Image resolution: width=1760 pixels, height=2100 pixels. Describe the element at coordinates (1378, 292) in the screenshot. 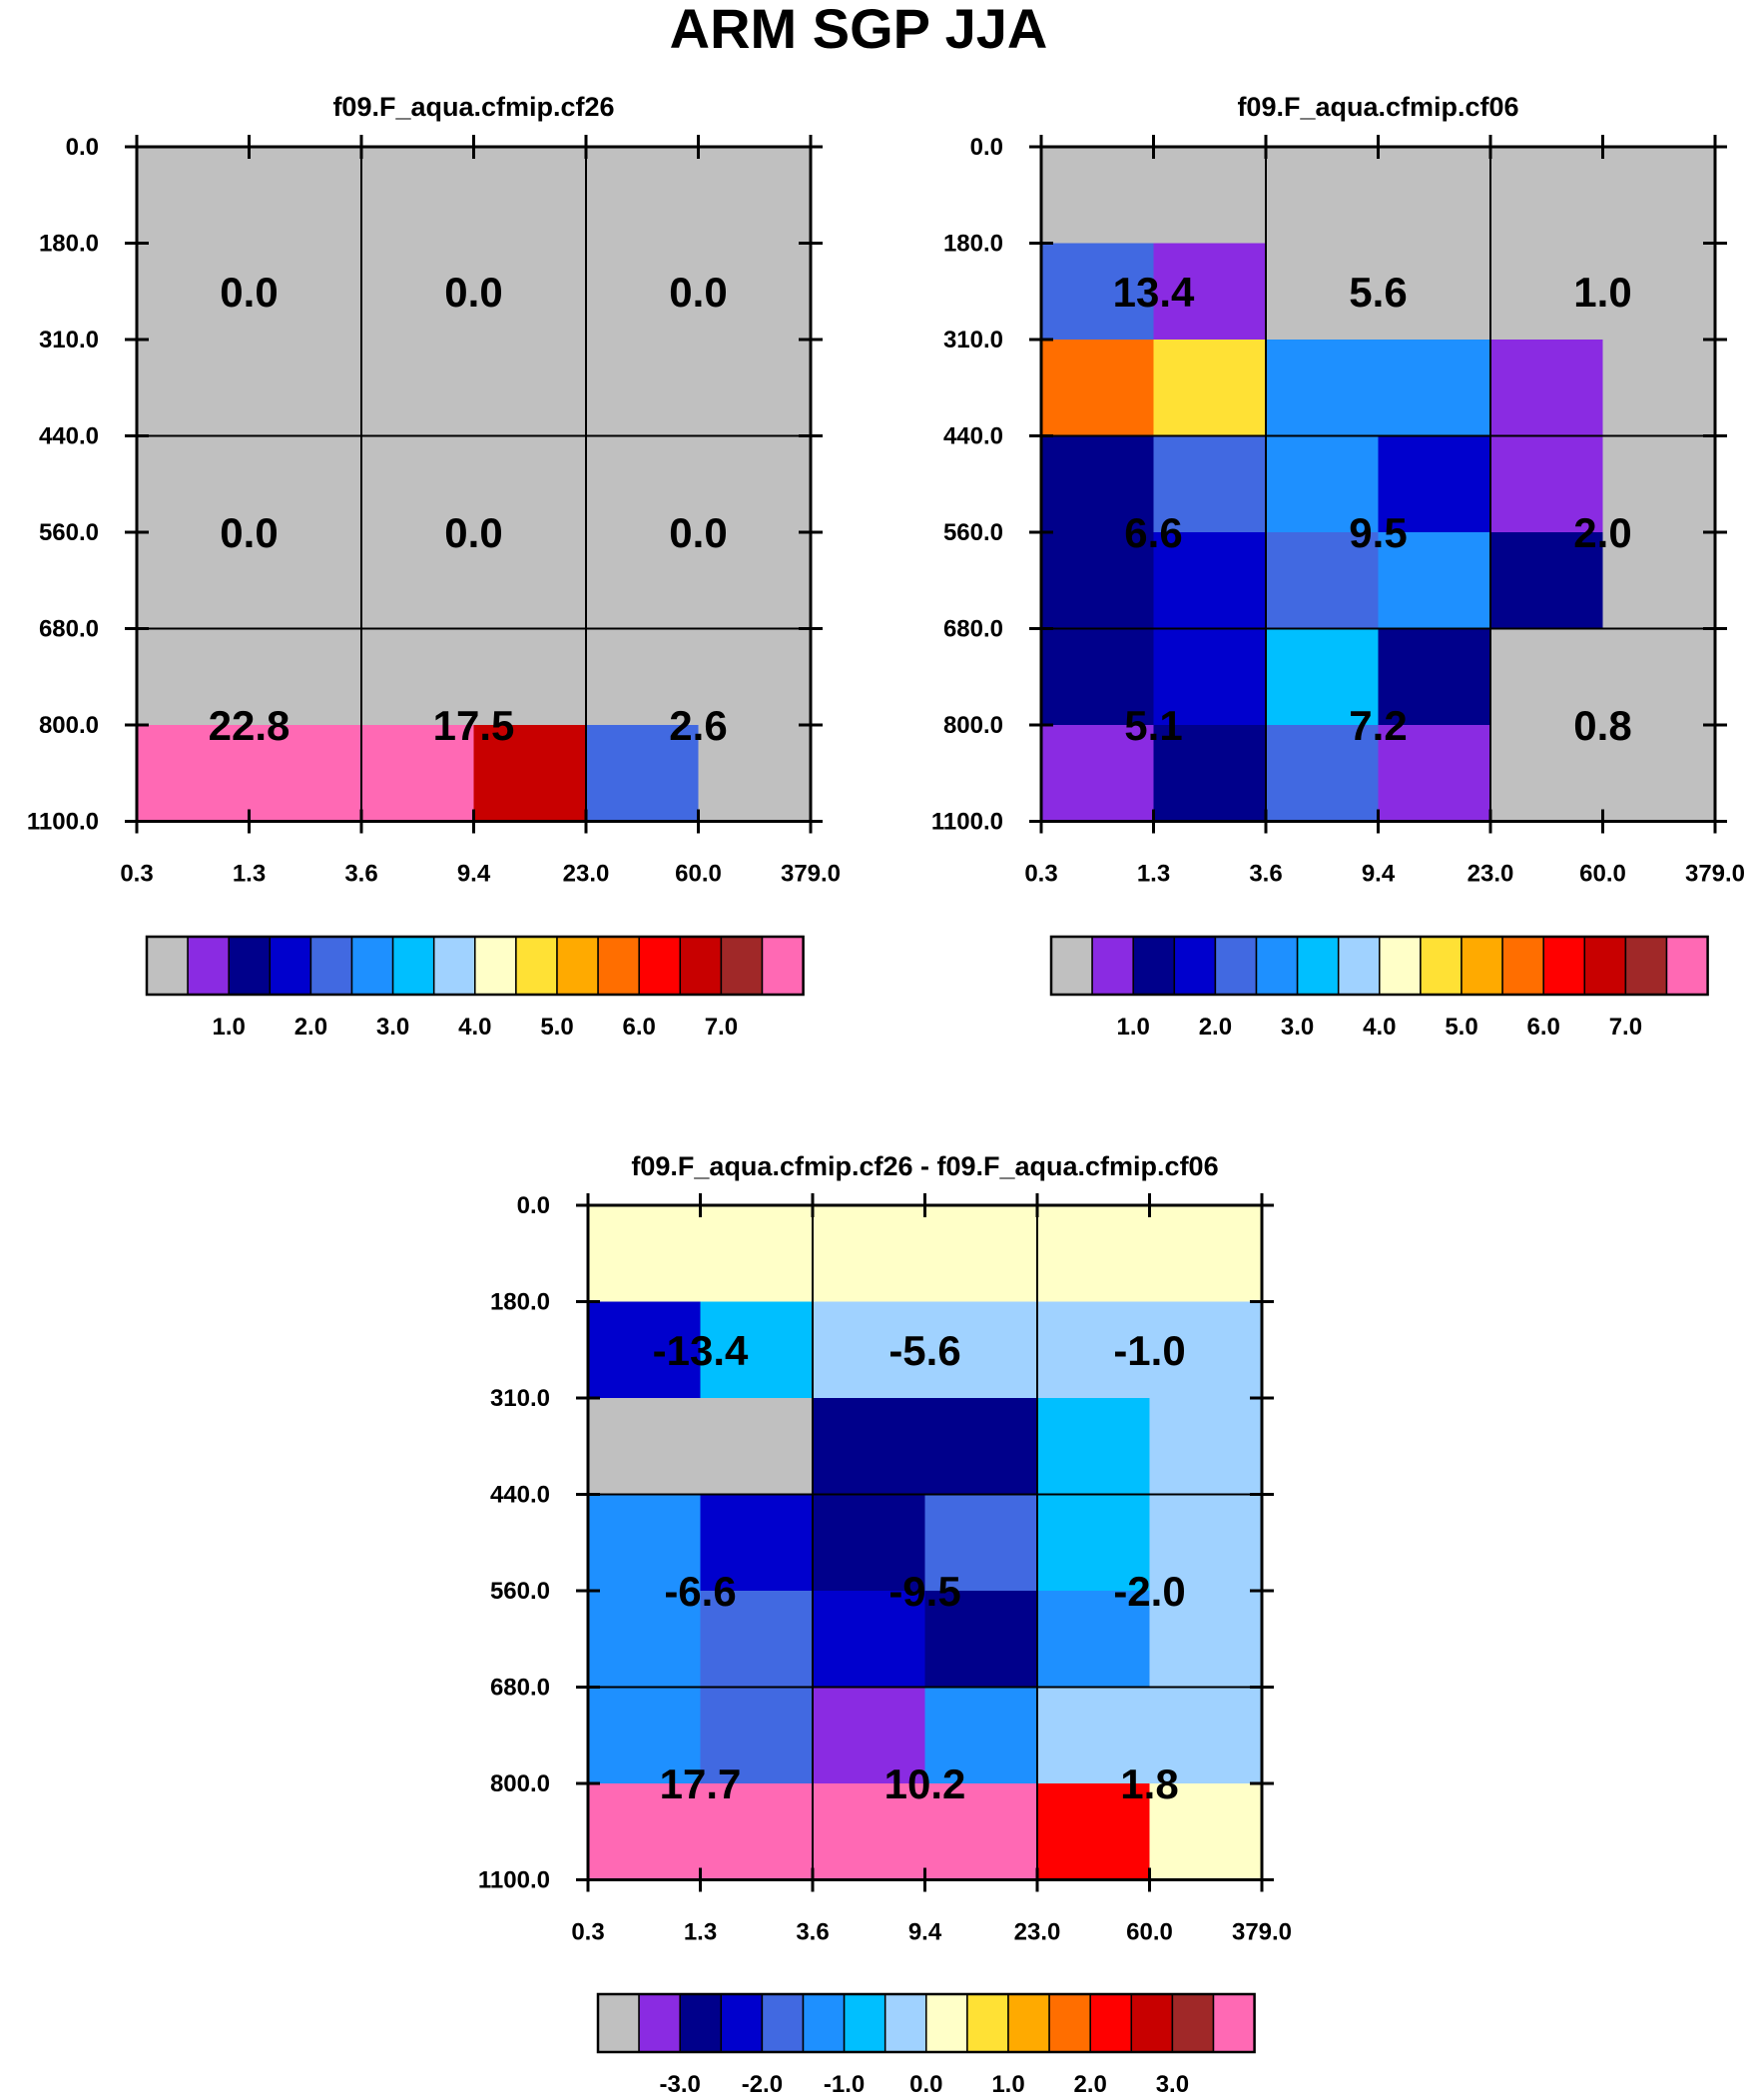

I see `cell-value-label: 5.6` at that location.